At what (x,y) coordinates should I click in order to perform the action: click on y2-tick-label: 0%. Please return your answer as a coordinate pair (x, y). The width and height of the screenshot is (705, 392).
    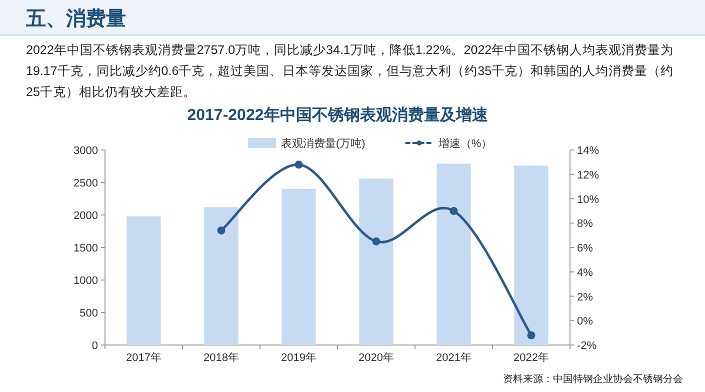
    Looking at the image, I should click on (585, 322).